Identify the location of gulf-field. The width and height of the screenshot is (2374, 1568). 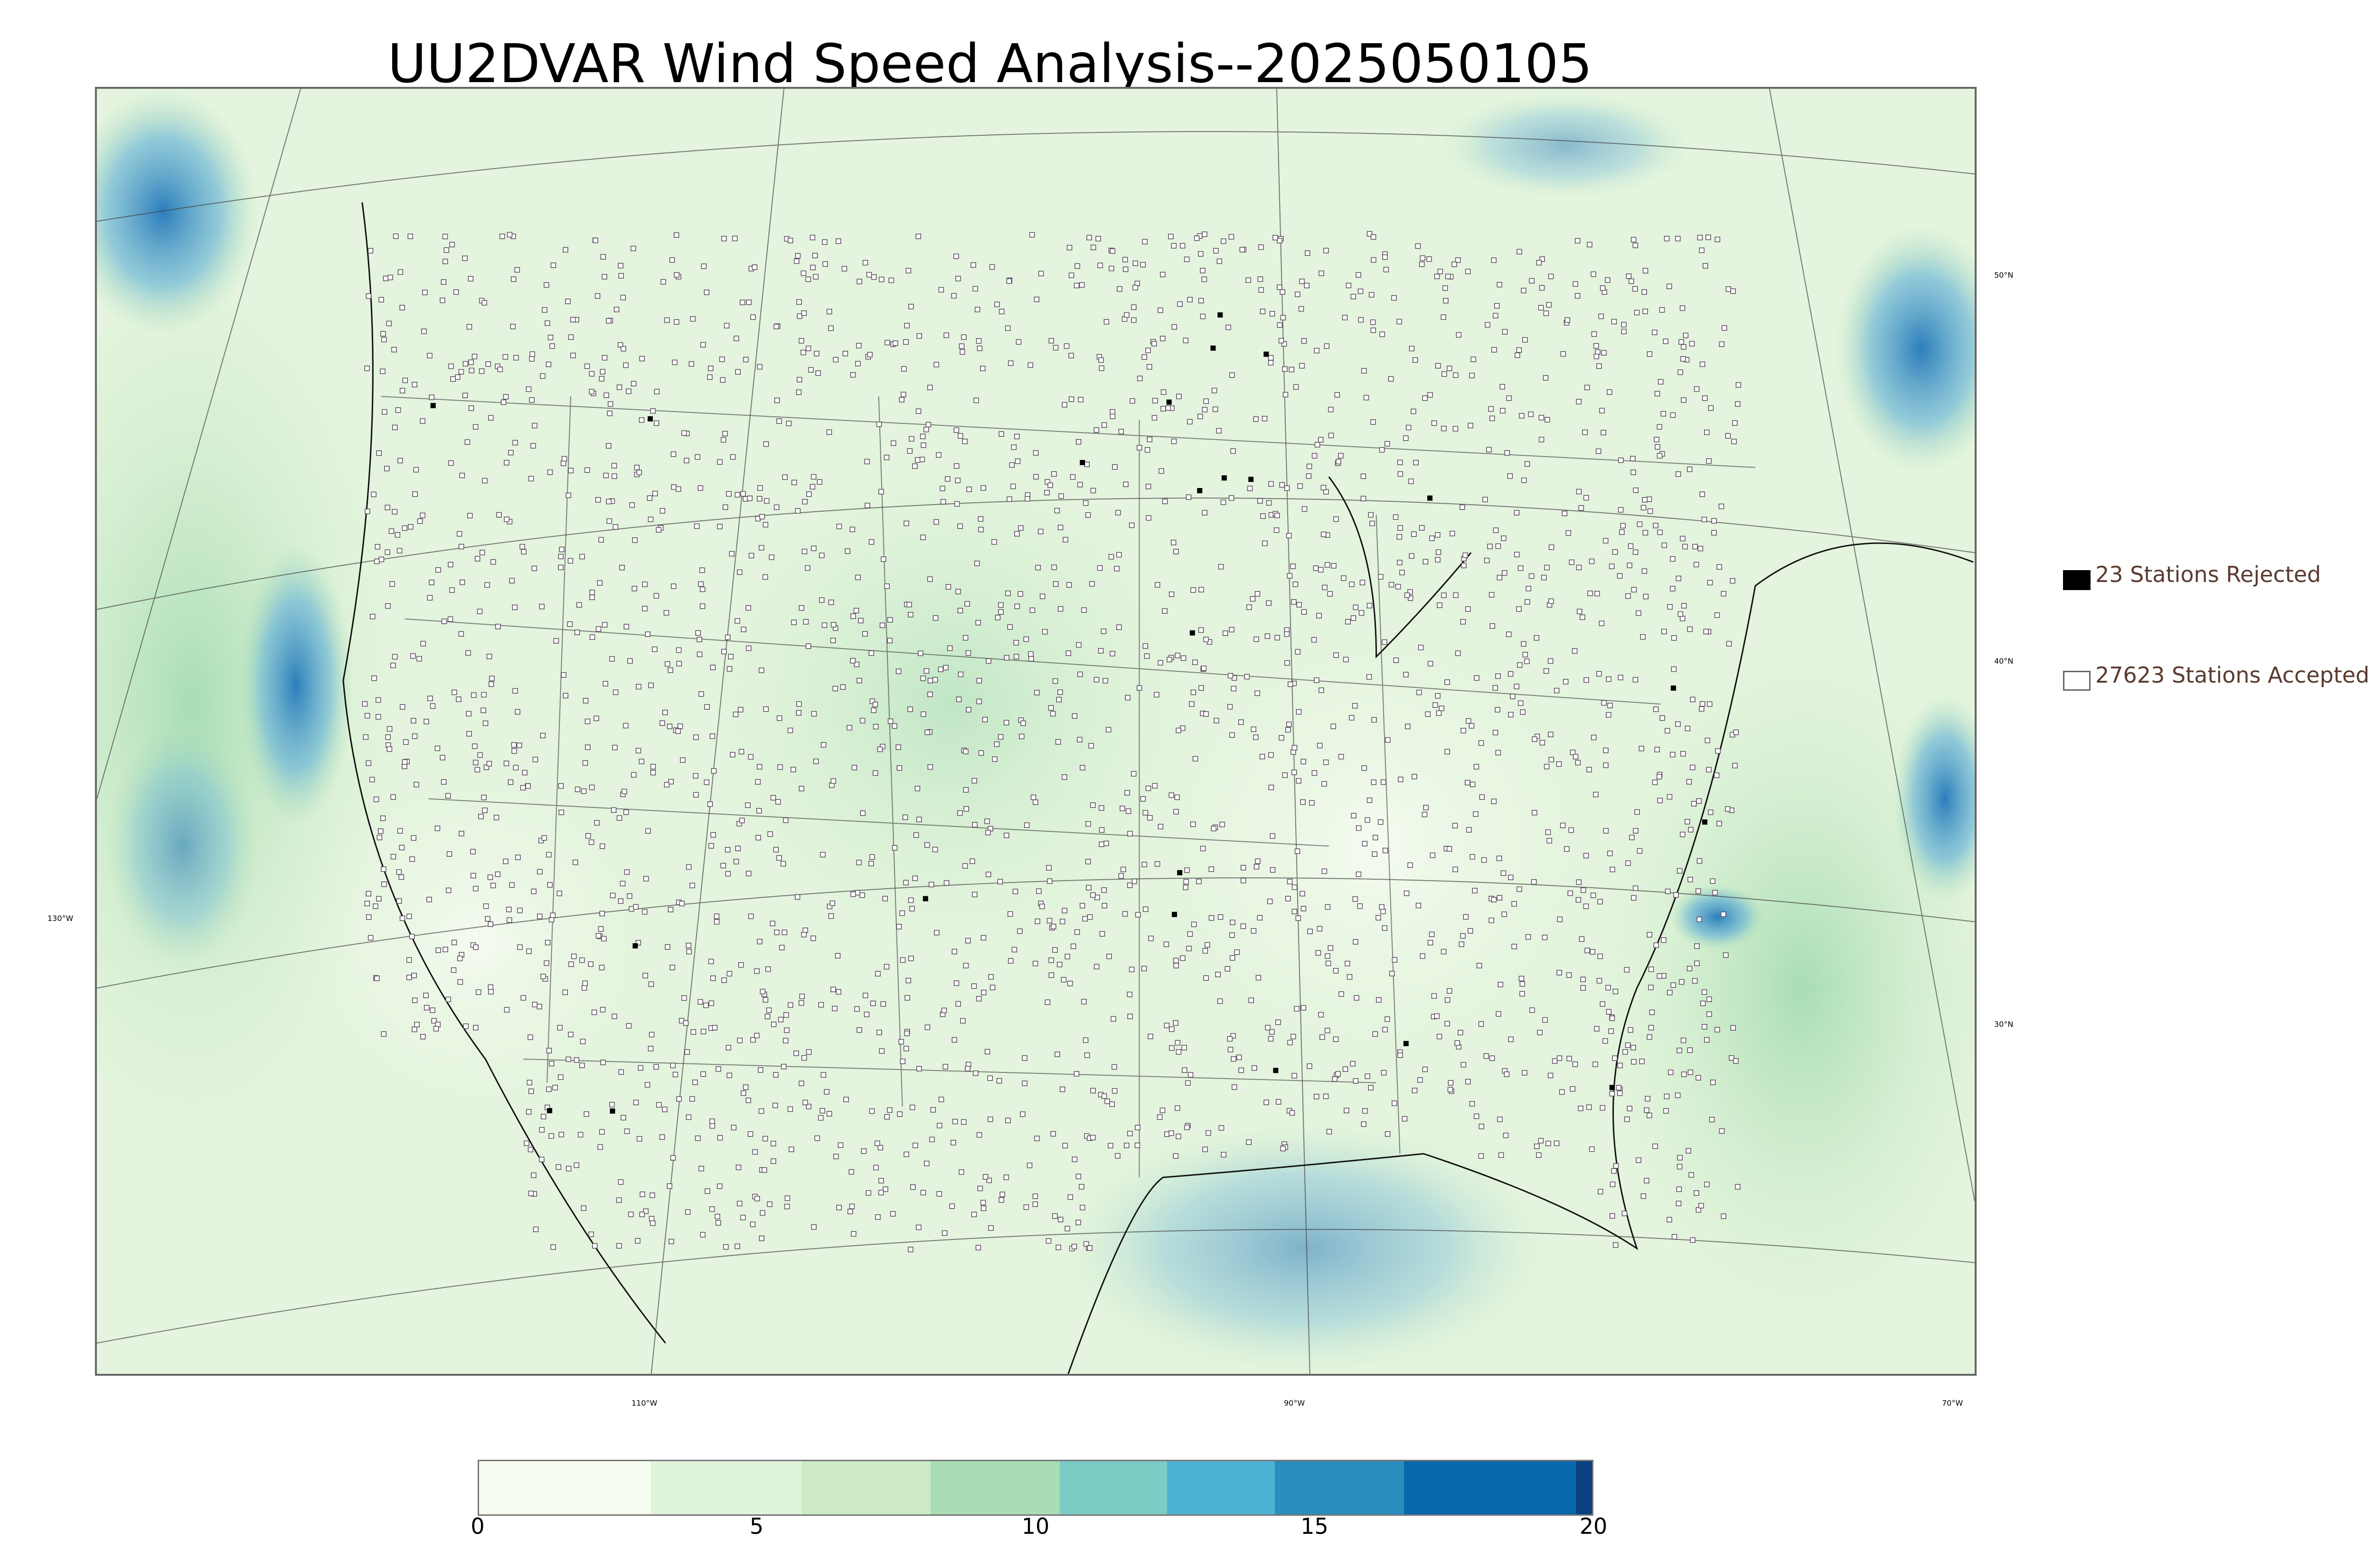
(1305, 1249).